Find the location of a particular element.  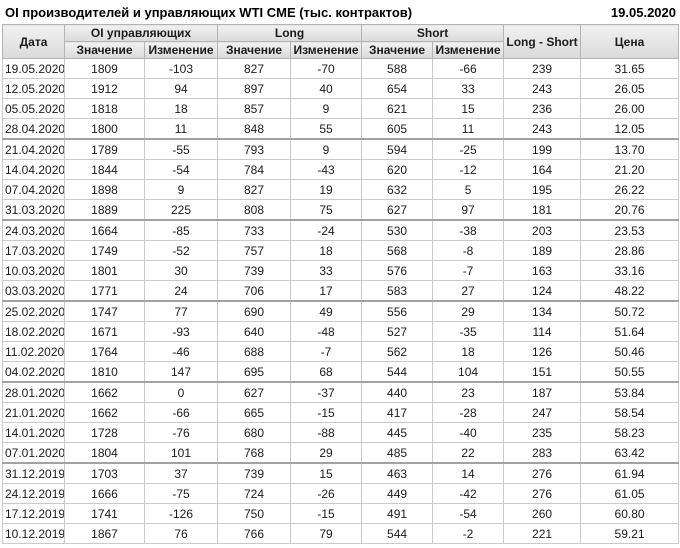

long-short-cell: 189 is located at coordinates (542, 250).